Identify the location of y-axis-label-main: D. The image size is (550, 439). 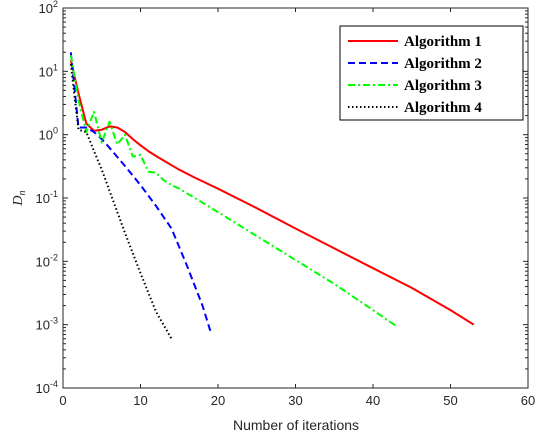
(18, 200).